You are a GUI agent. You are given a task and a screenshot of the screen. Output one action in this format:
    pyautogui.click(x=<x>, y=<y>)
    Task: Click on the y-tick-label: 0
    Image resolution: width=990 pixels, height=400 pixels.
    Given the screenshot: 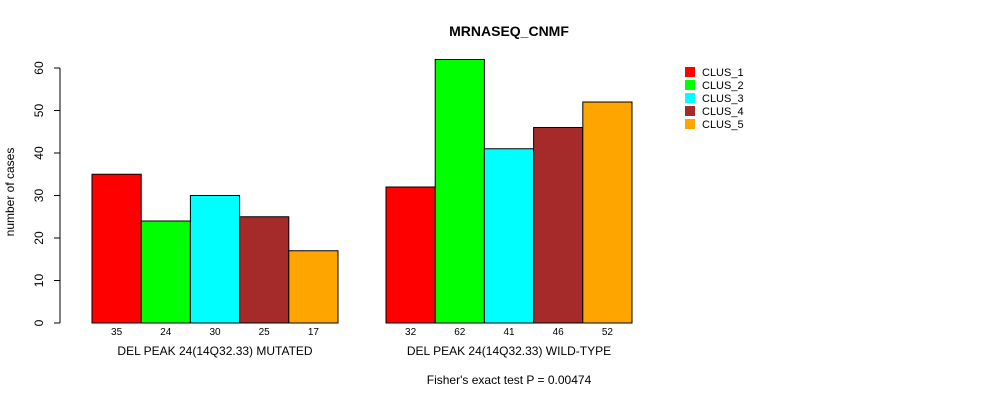 What is the action you would take?
    pyautogui.click(x=39, y=322)
    